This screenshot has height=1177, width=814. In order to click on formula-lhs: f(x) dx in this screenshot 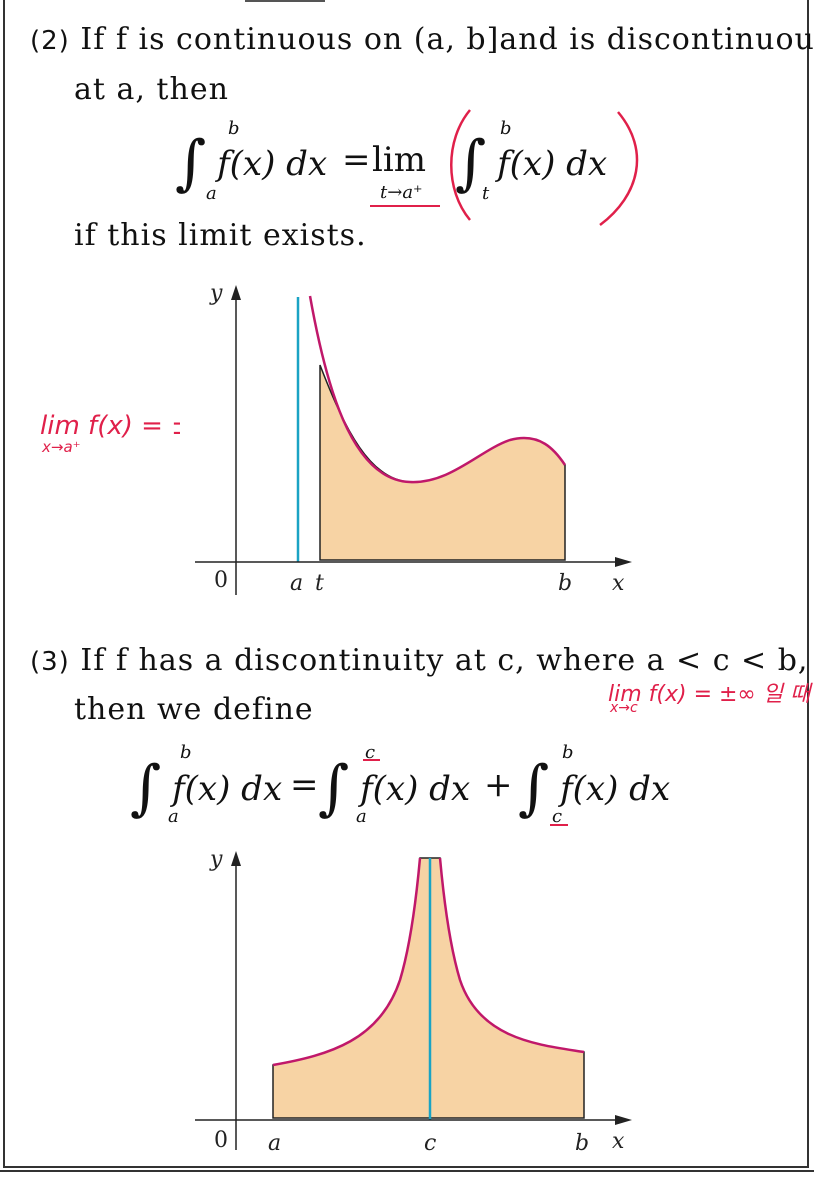, I will do `click(272, 164)`.